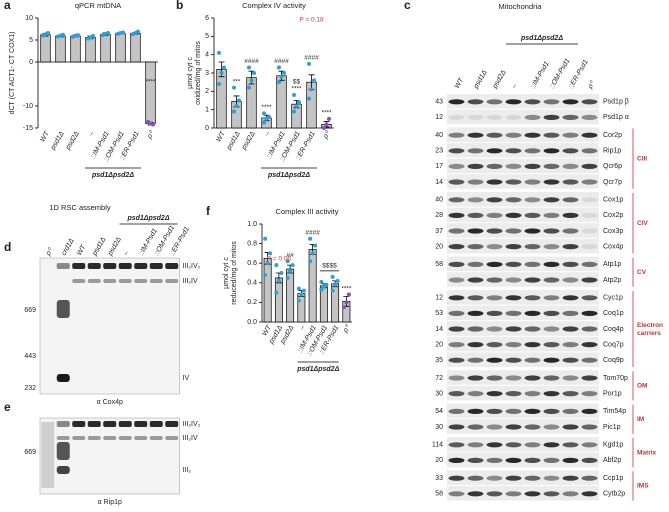  What do you see at coordinates (190, 73) in the screenshot?
I see `y-axis-label: μmol cyt c` at bounding box center [190, 73].